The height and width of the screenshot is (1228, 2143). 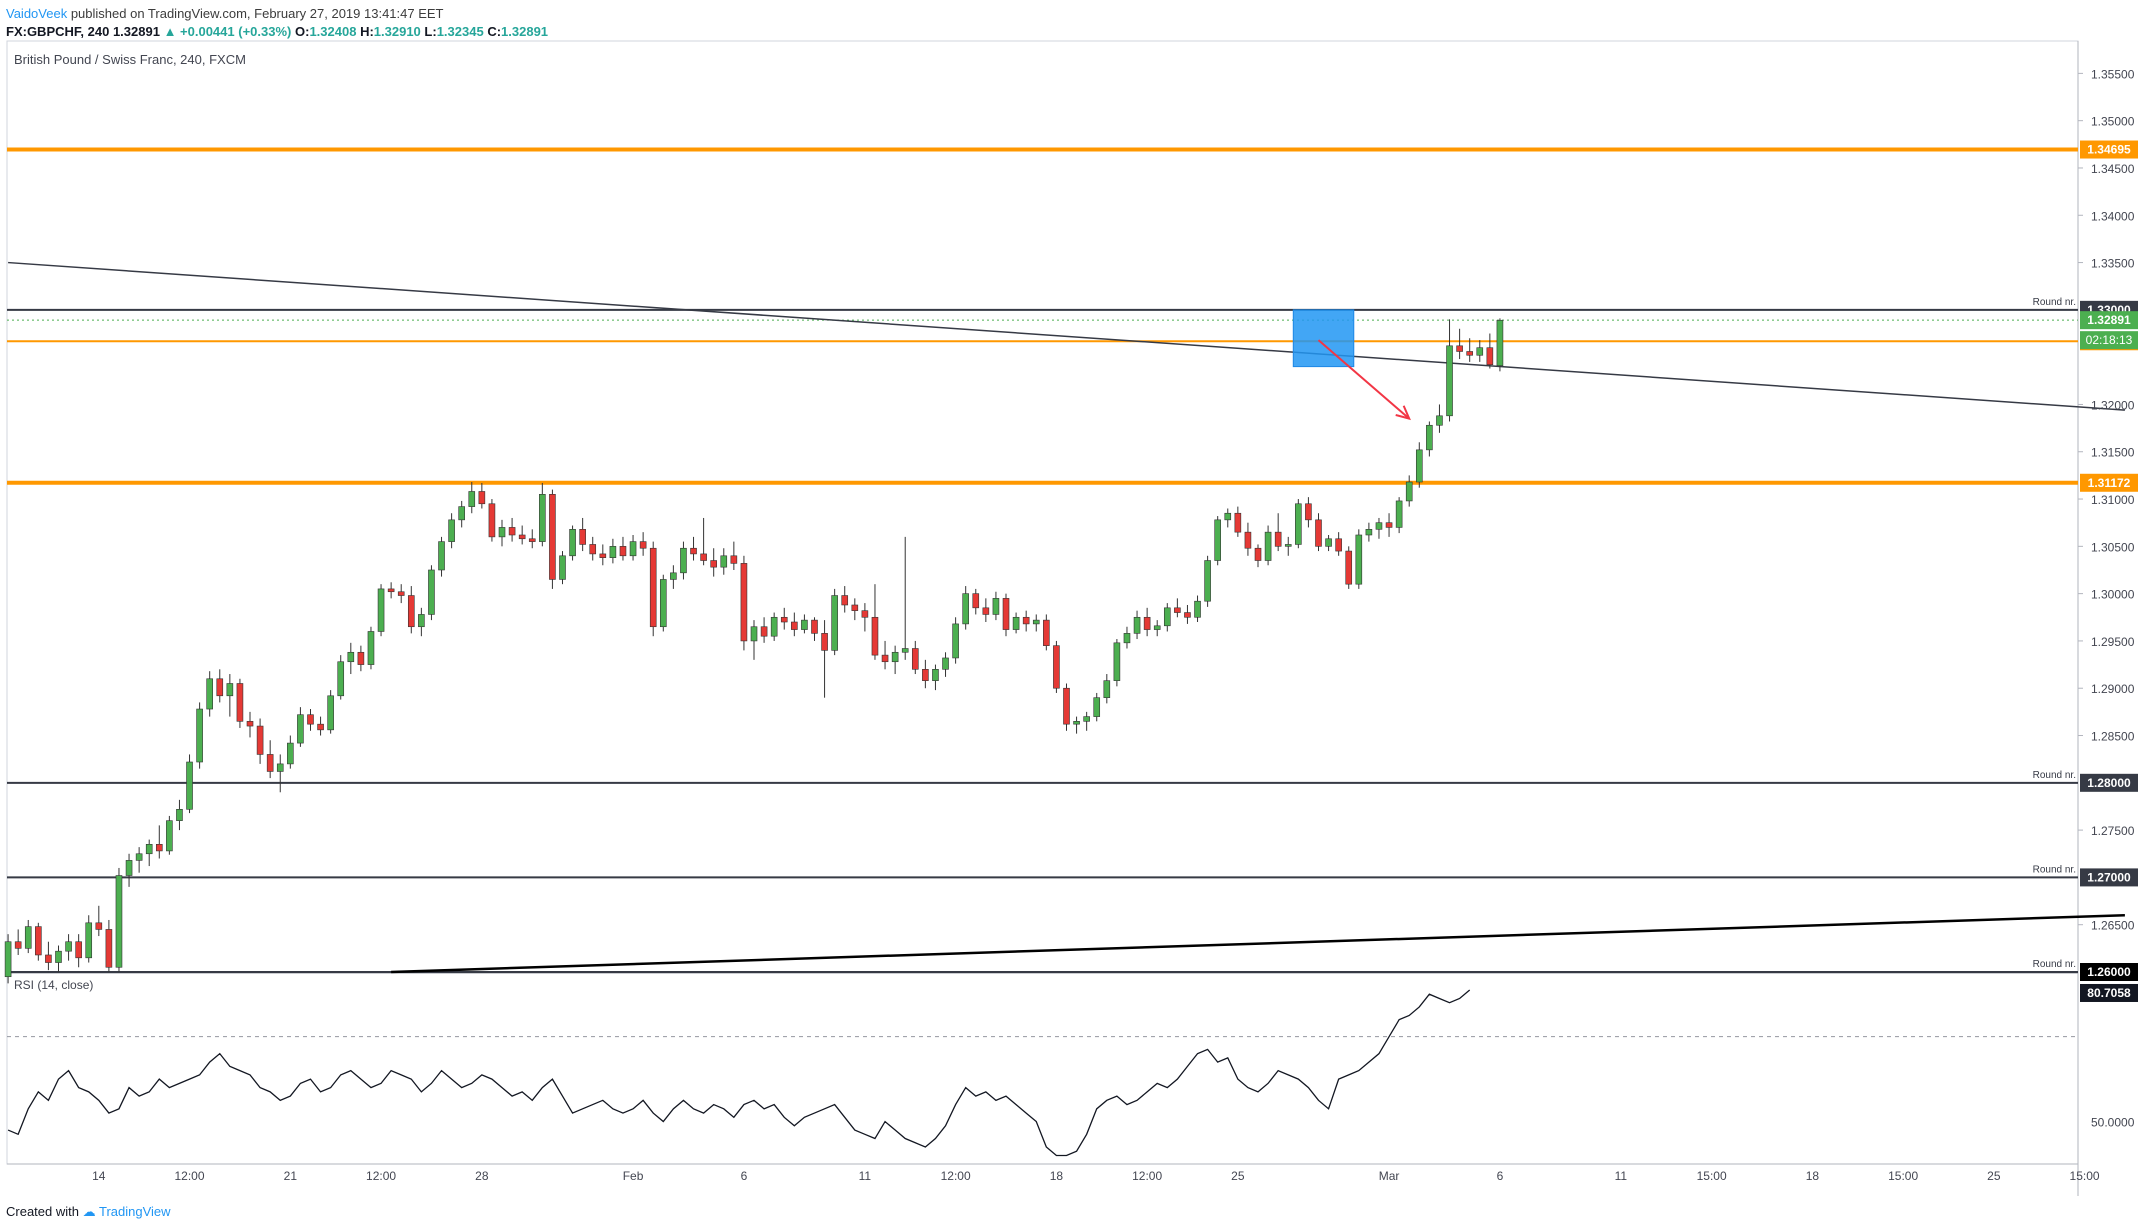 I want to click on highlight-box, so click(x=1323, y=338).